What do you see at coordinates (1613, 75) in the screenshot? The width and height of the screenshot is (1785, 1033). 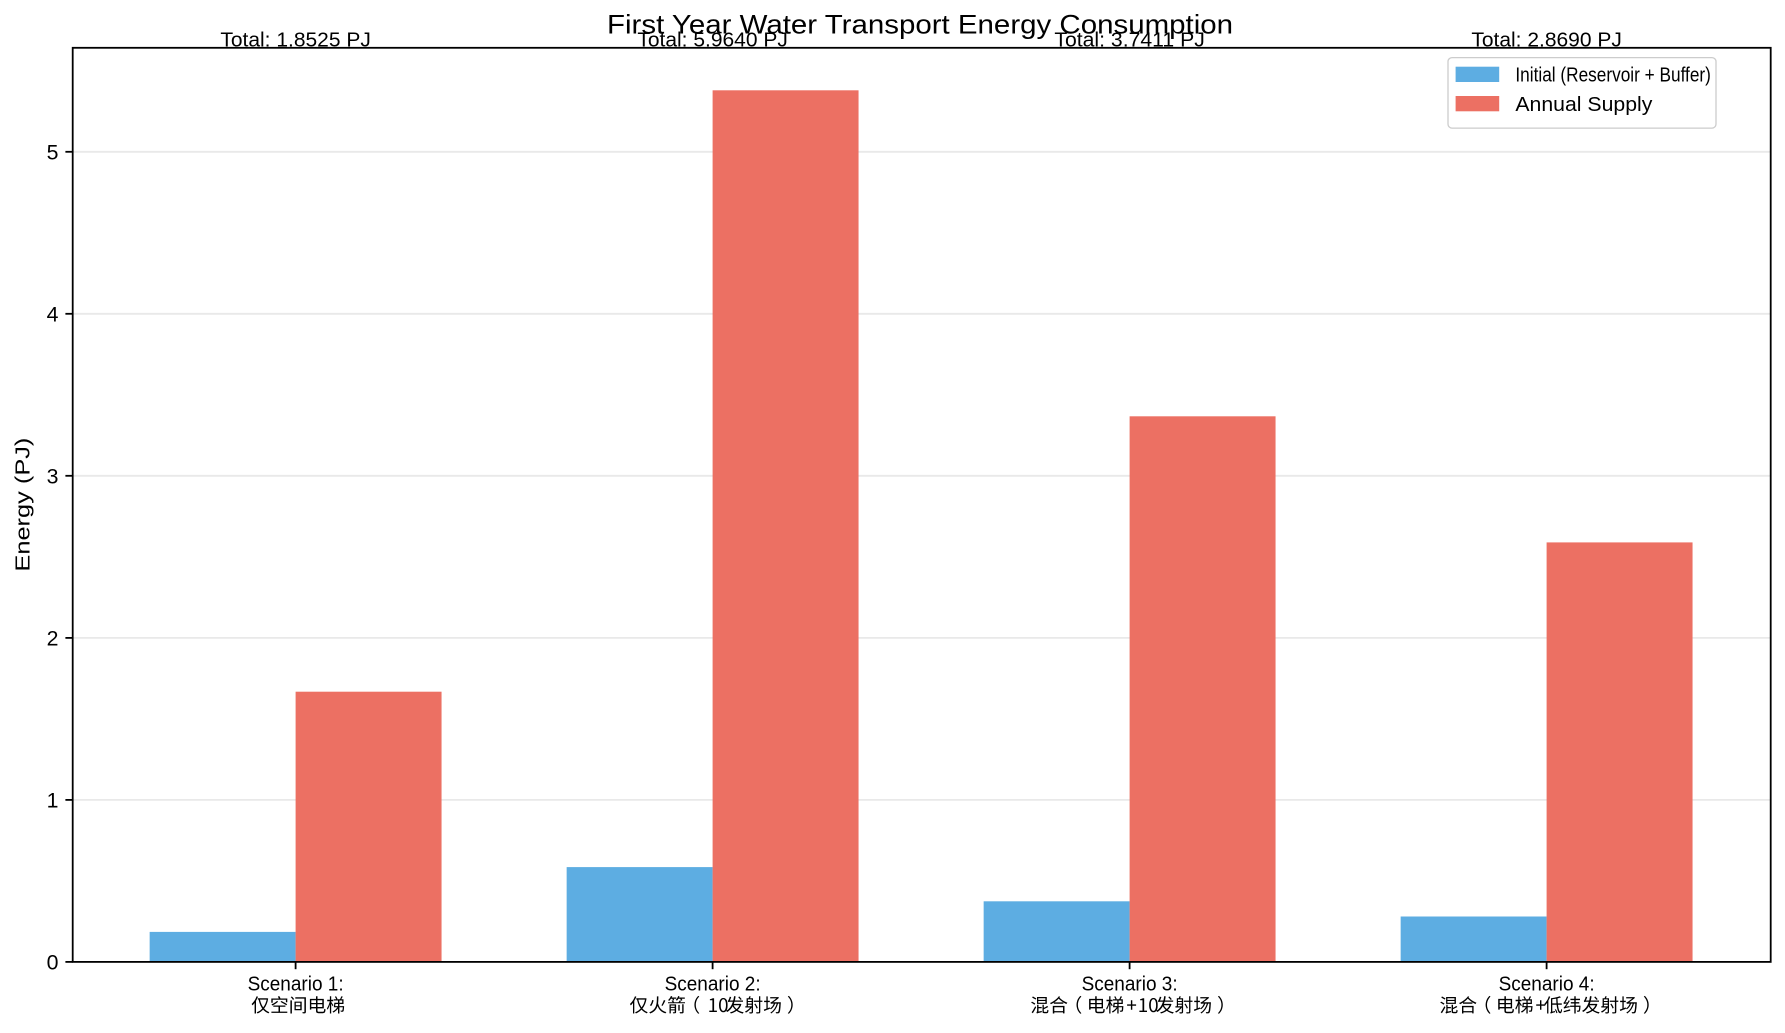 I see `svg-text: Initial (Reservoir + Buffer)` at bounding box center [1613, 75].